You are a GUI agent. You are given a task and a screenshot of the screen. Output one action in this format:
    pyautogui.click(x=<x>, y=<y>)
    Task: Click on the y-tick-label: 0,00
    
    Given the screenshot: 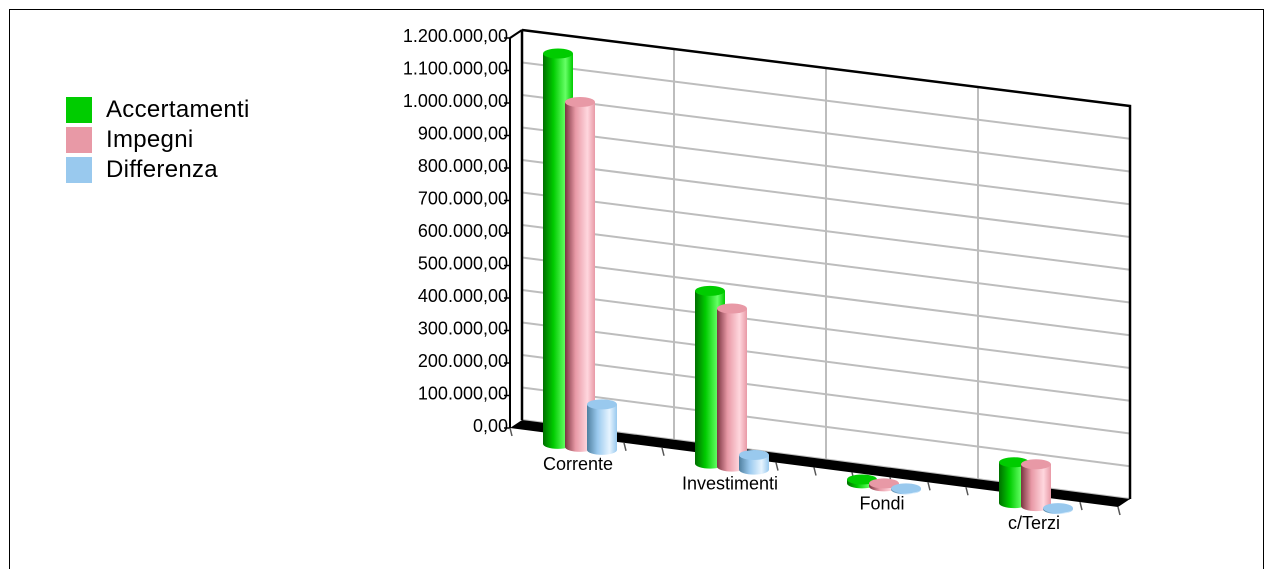 What is the action you would take?
    pyautogui.click(x=490, y=426)
    